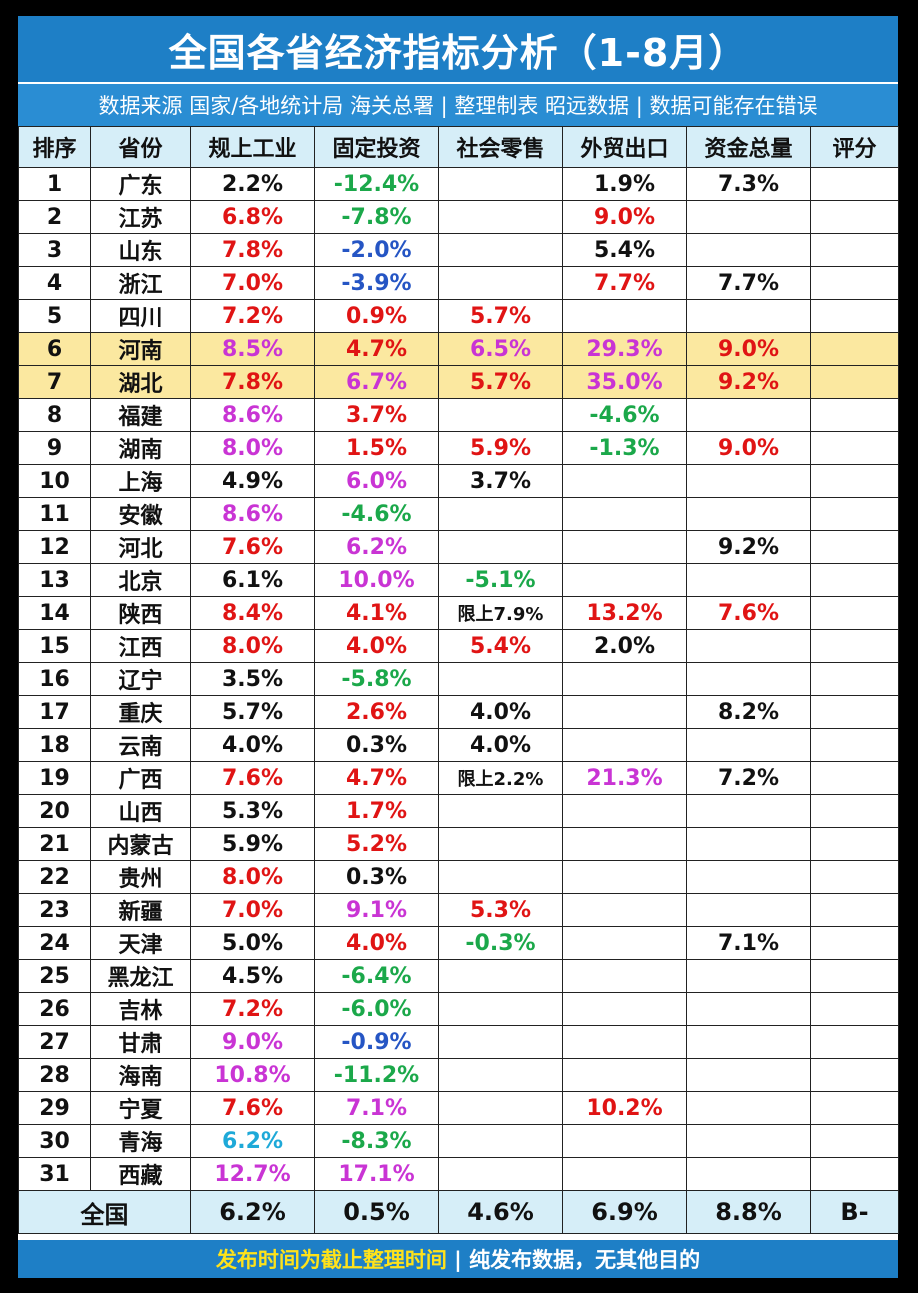 The height and width of the screenshot is (1293, 918). What do you see at coordinates (458, 49) in the screenshot?
I see `page-title: 全国各省经济指标分析（1-8月）` at bounding box center [458, 49].